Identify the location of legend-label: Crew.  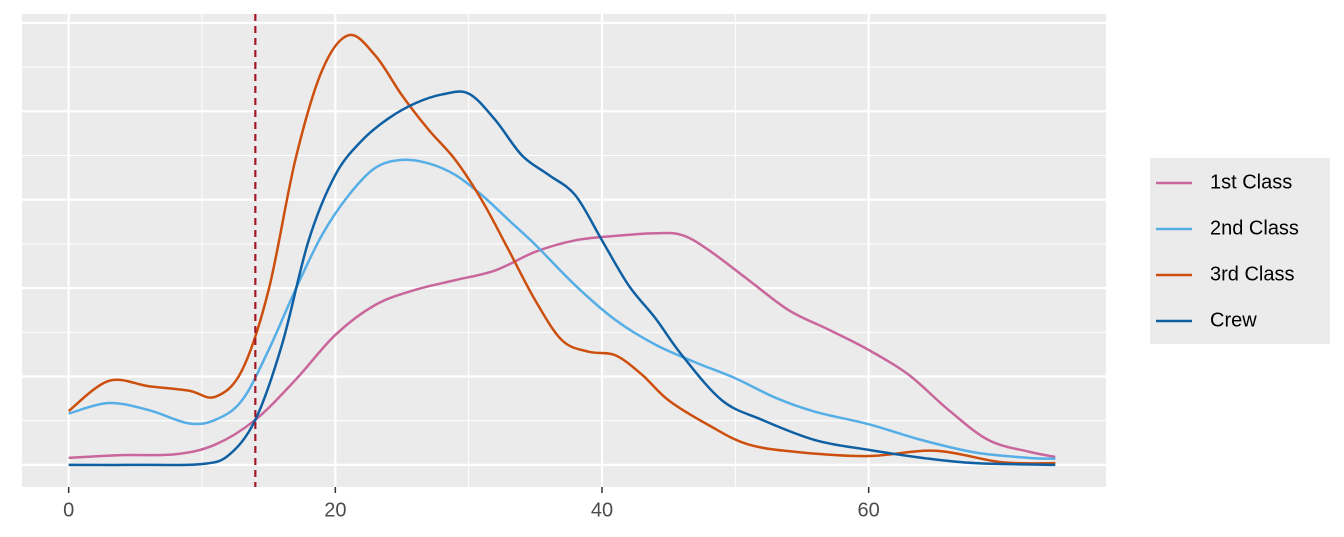
(1233, 320).